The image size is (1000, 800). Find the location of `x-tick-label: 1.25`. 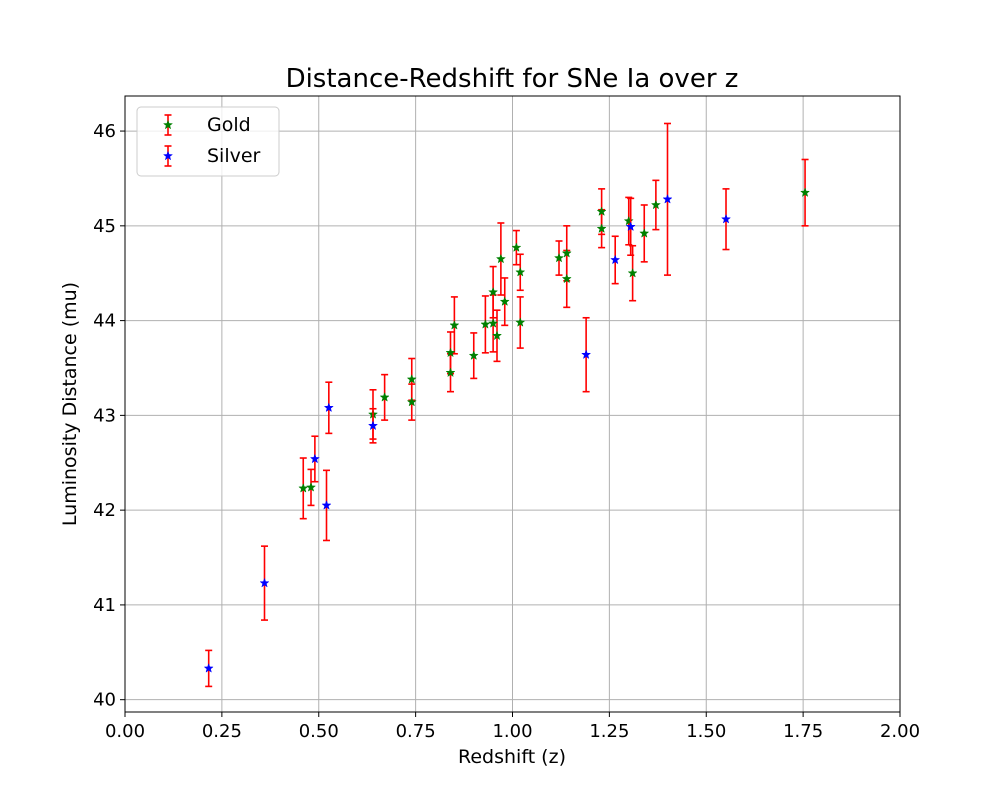

x-tick-label: 1.25 is located at coordinates (609, 731).